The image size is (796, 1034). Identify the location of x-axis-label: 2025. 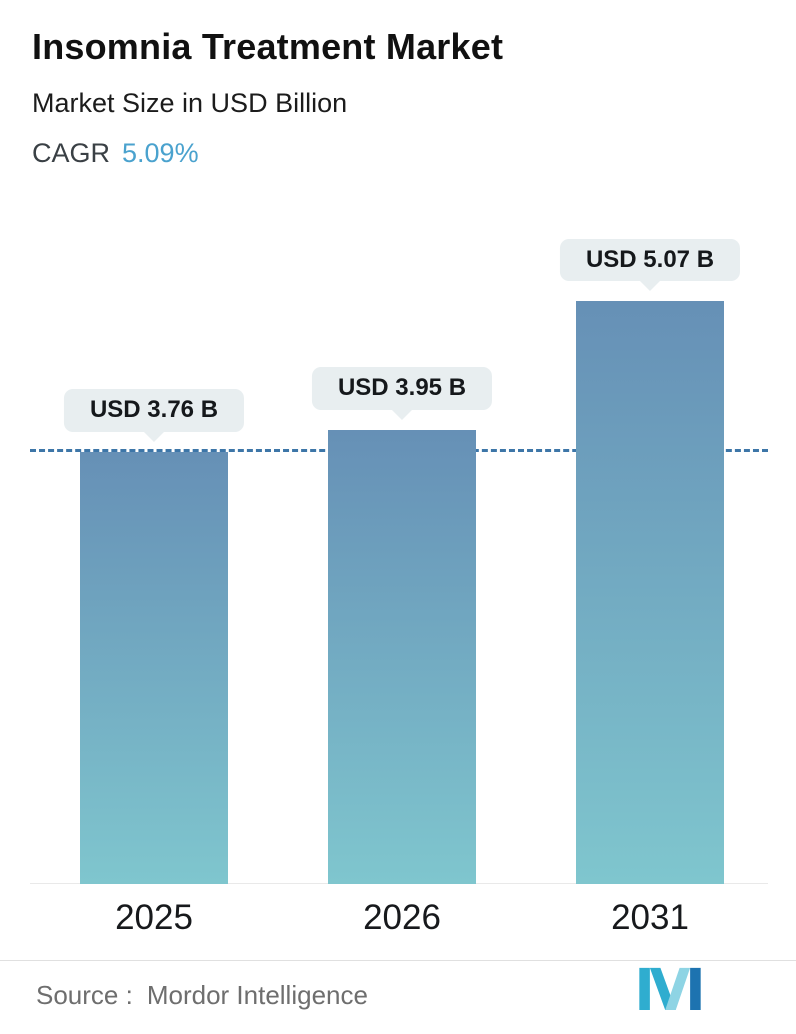
(154, 917).